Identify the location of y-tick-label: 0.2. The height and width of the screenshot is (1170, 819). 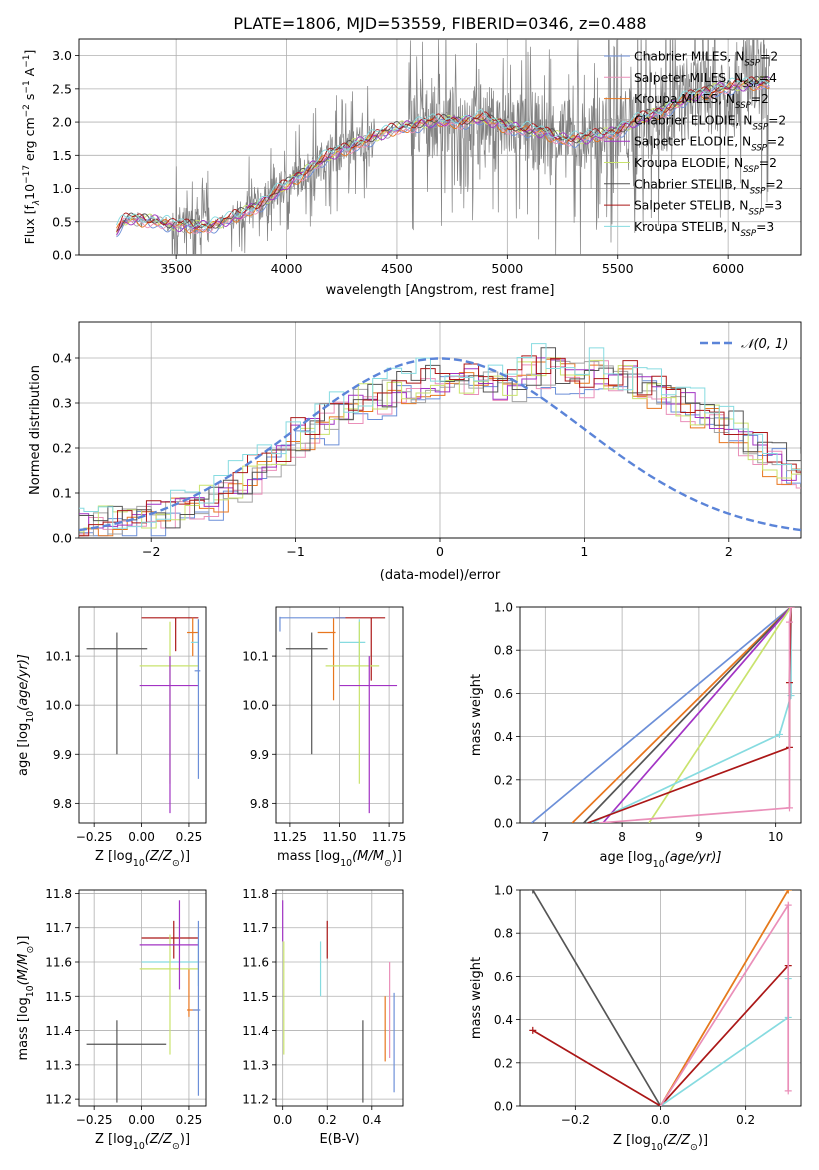
(503, 780).